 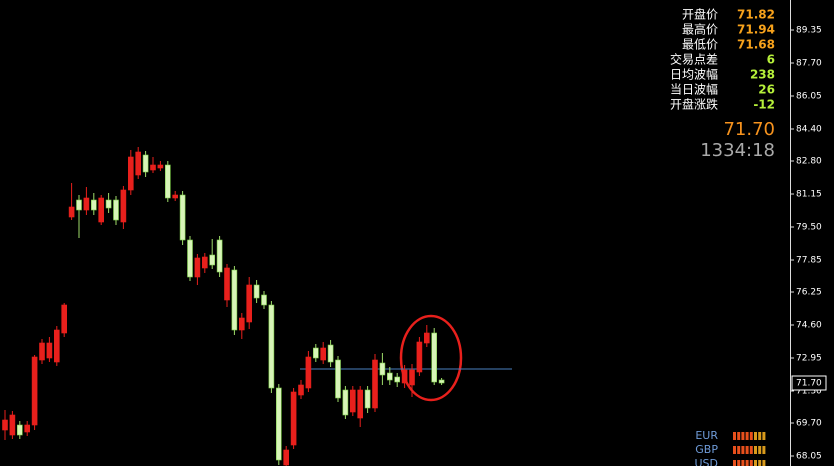 I want to click on info-label: 日均波幅, so click(x=694, y=74).